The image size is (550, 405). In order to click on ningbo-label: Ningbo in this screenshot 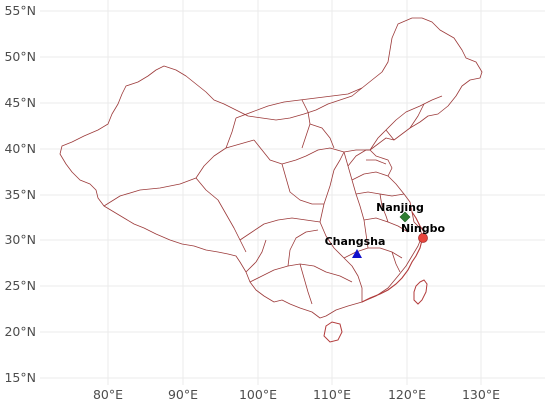, I will do `click(423, 228)`.